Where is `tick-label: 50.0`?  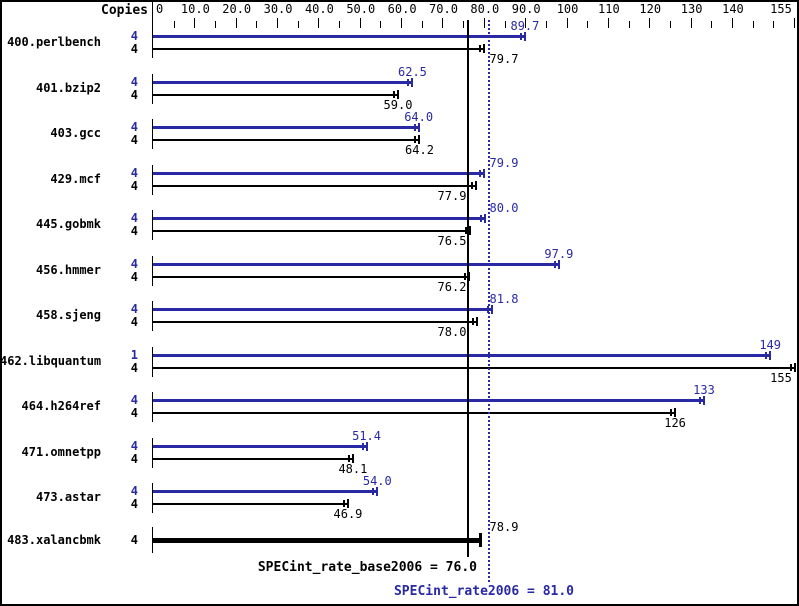 tick-label: 50.0 is located at coordinates (361, 9).